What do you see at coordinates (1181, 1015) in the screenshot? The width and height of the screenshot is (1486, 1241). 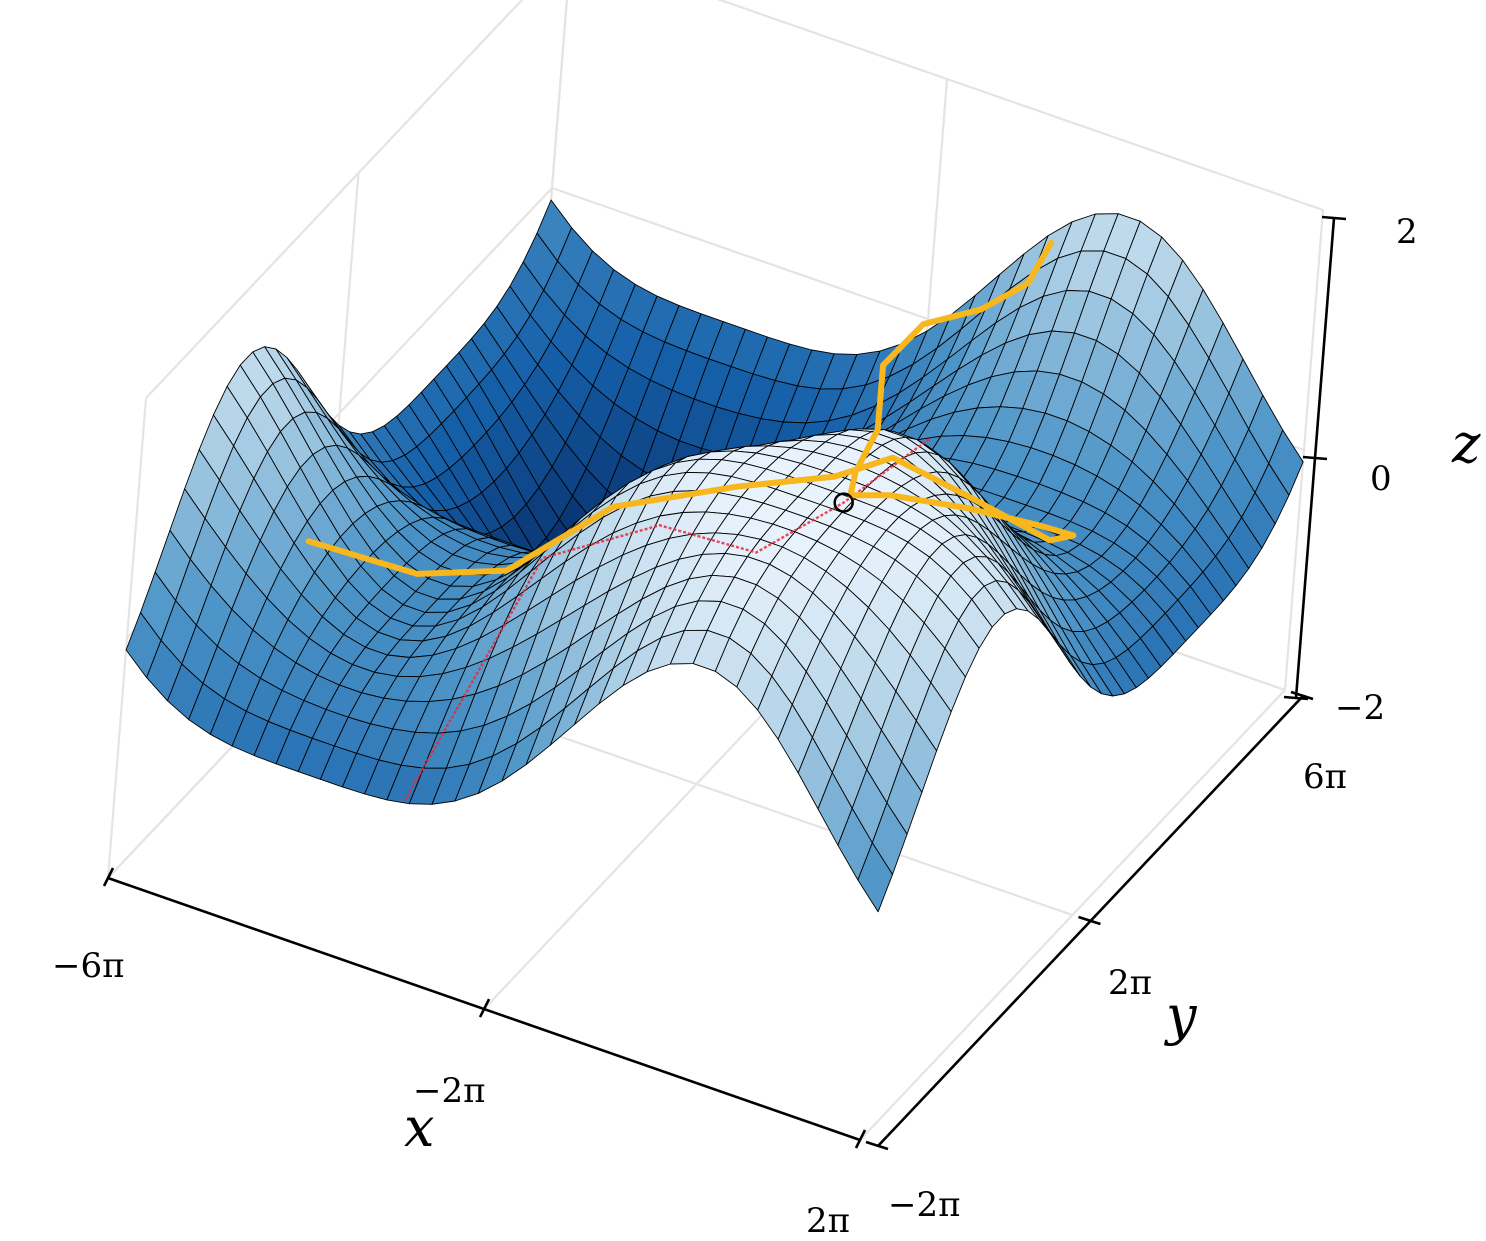 I see `y-axis-label: y` at bounding box center [1181, 1015].